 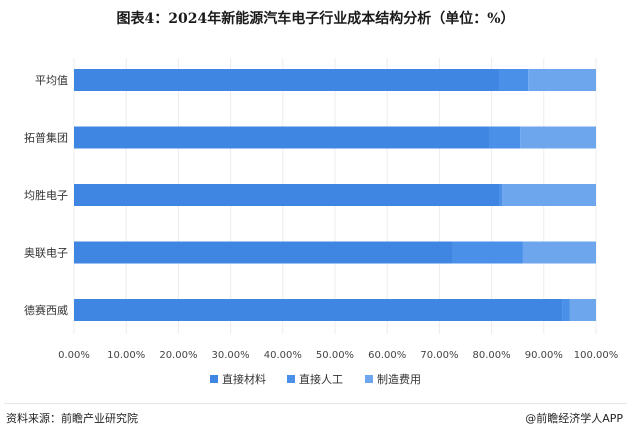 I want to click on chart-title: 图表4：2024年新能源汽车电子行业成本结构分析（单位：%）, so click(x=315, y=19).